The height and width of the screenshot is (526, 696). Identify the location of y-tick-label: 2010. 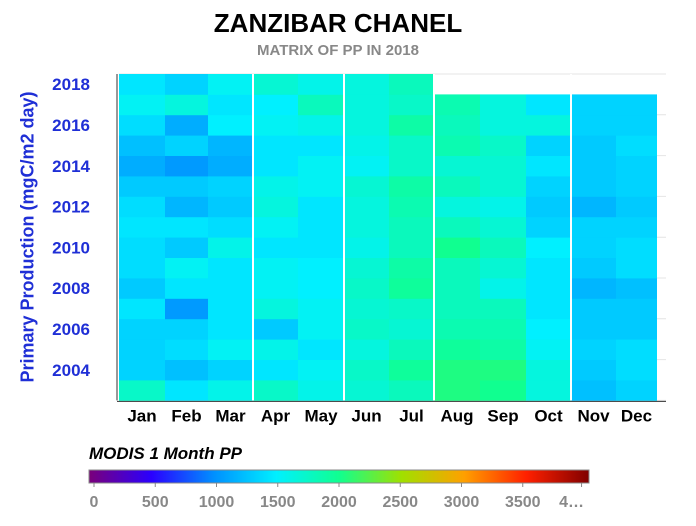
(71, 247).